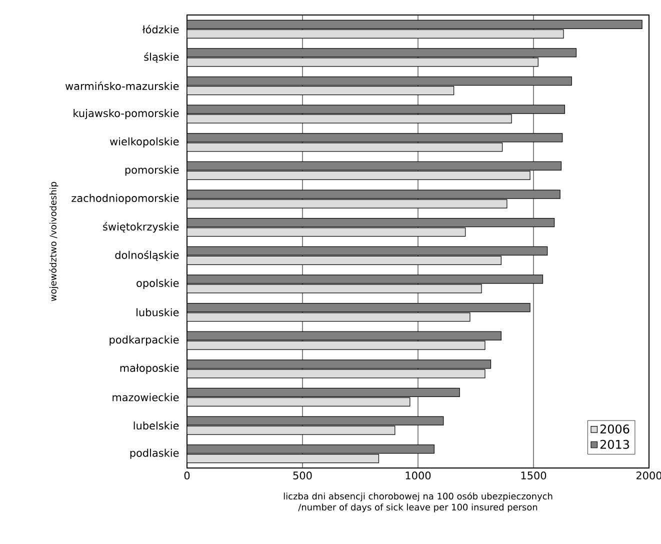 This screenshot has width=661, height=544. What do you see at coordinates (615, 429) in the screenshot?
I see `legend-label: 2006` at bounding box center [615, 429].